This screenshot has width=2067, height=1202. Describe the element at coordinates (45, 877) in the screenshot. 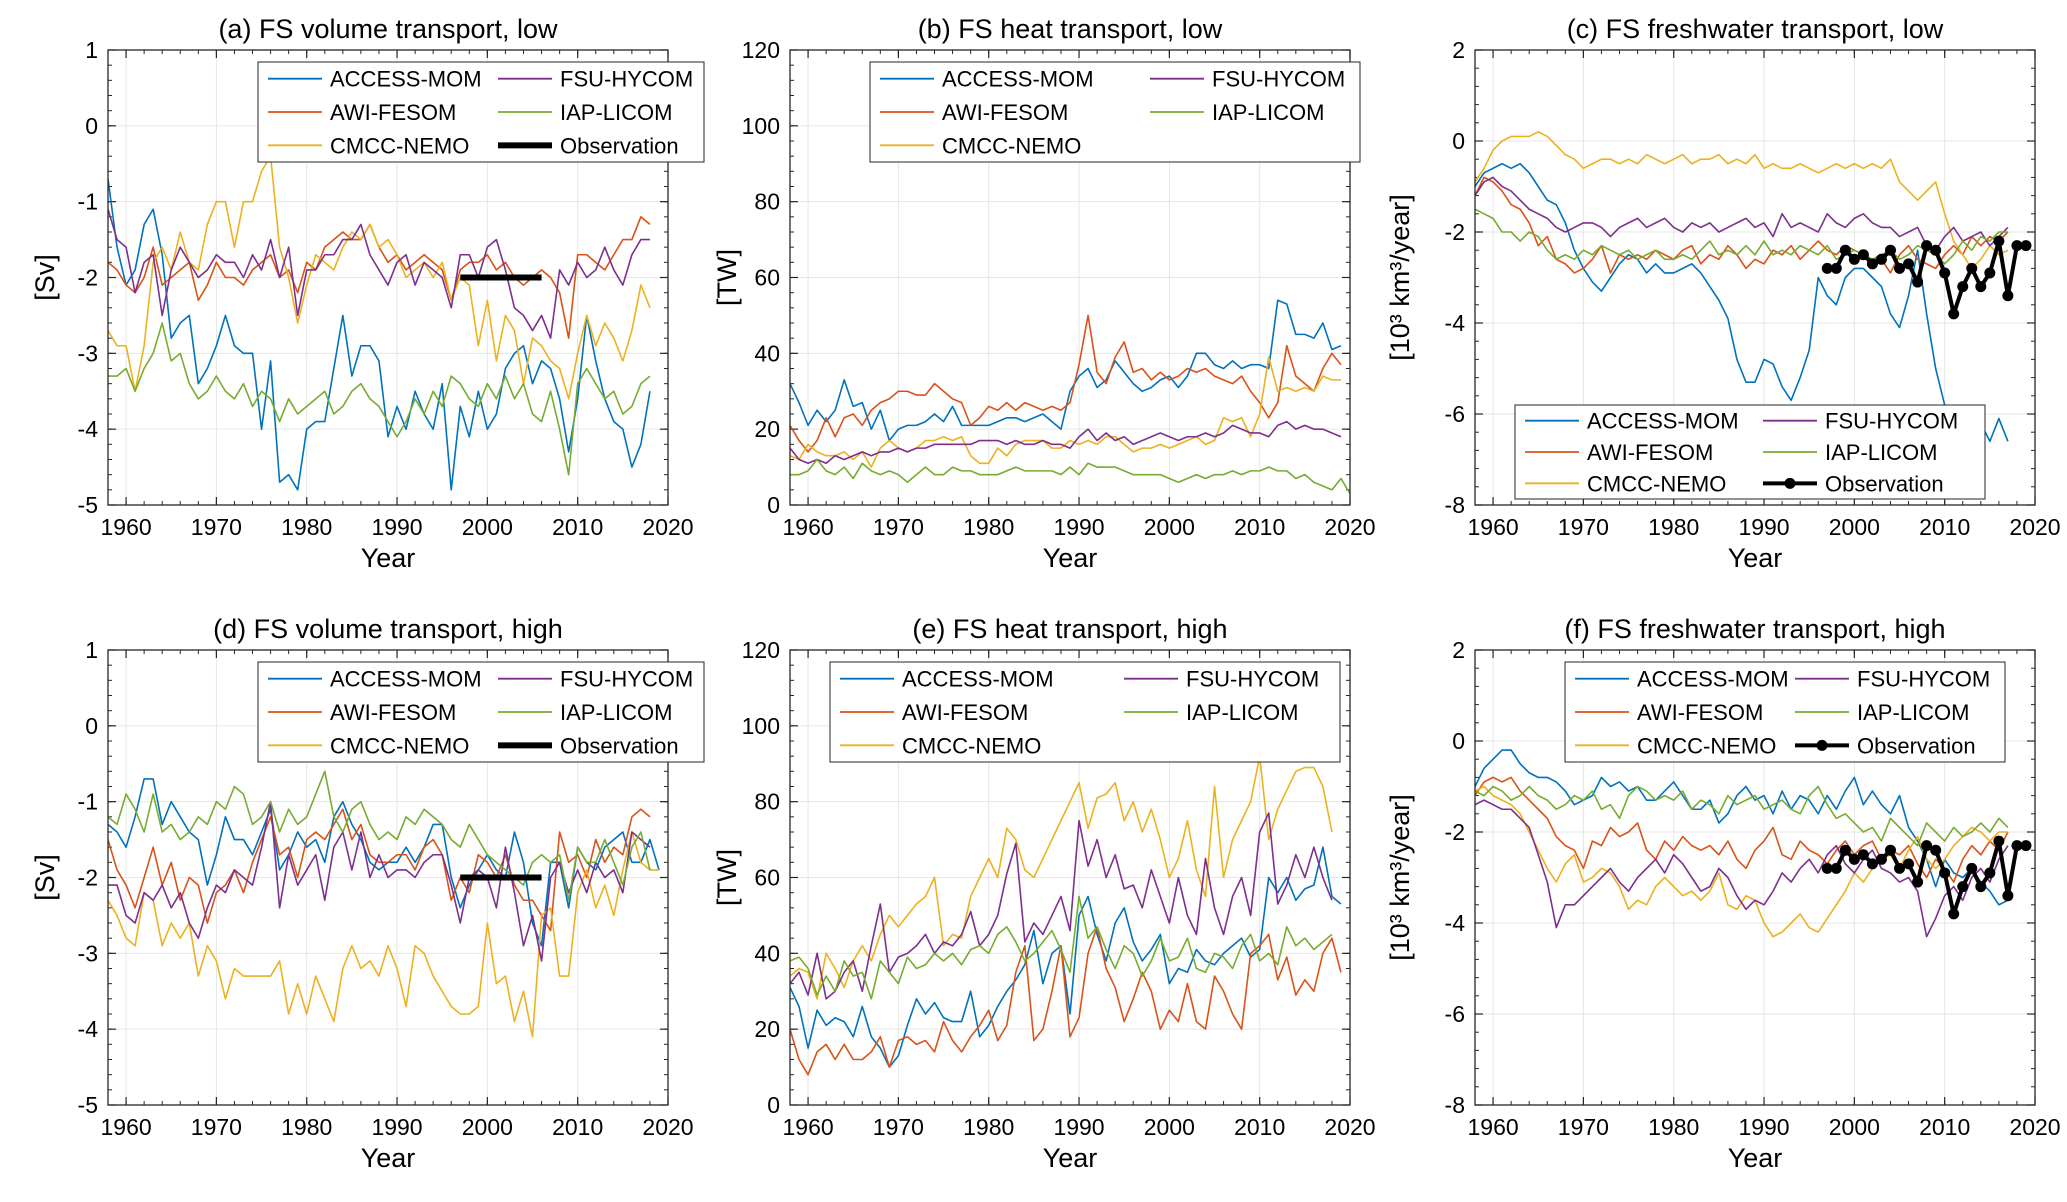

I see `y-axis-label: [Sv]` at that location.